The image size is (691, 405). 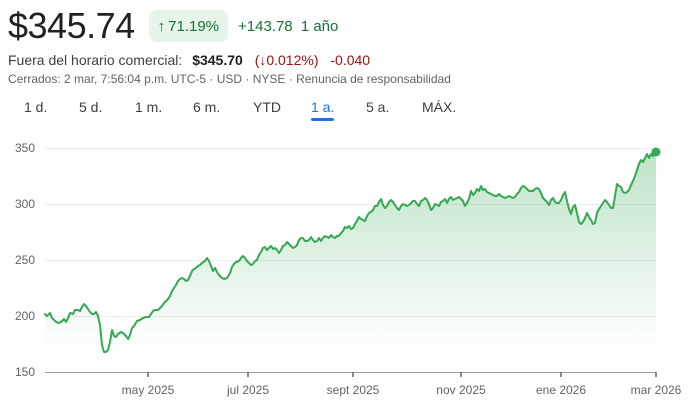 What do you see at coordinates (25, 316) in the screenshot?
I see `y-tick-200: 200` at bounding box center [25, 316].